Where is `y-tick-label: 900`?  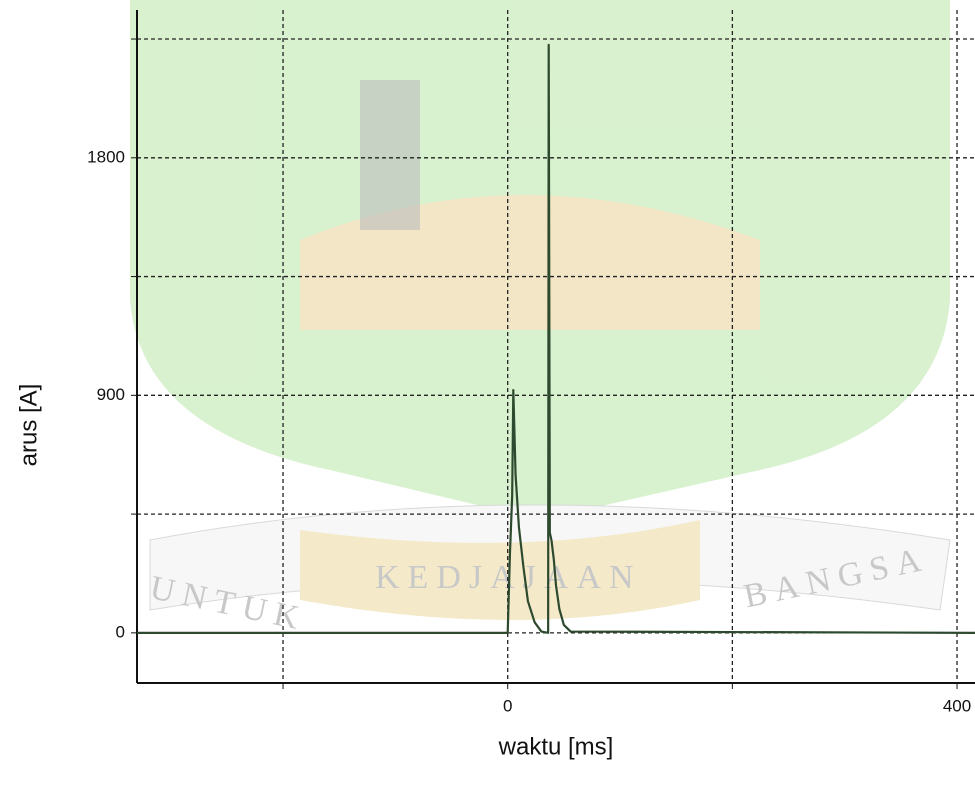 y-tick-label: 900 is located at coordinates (111, 394).